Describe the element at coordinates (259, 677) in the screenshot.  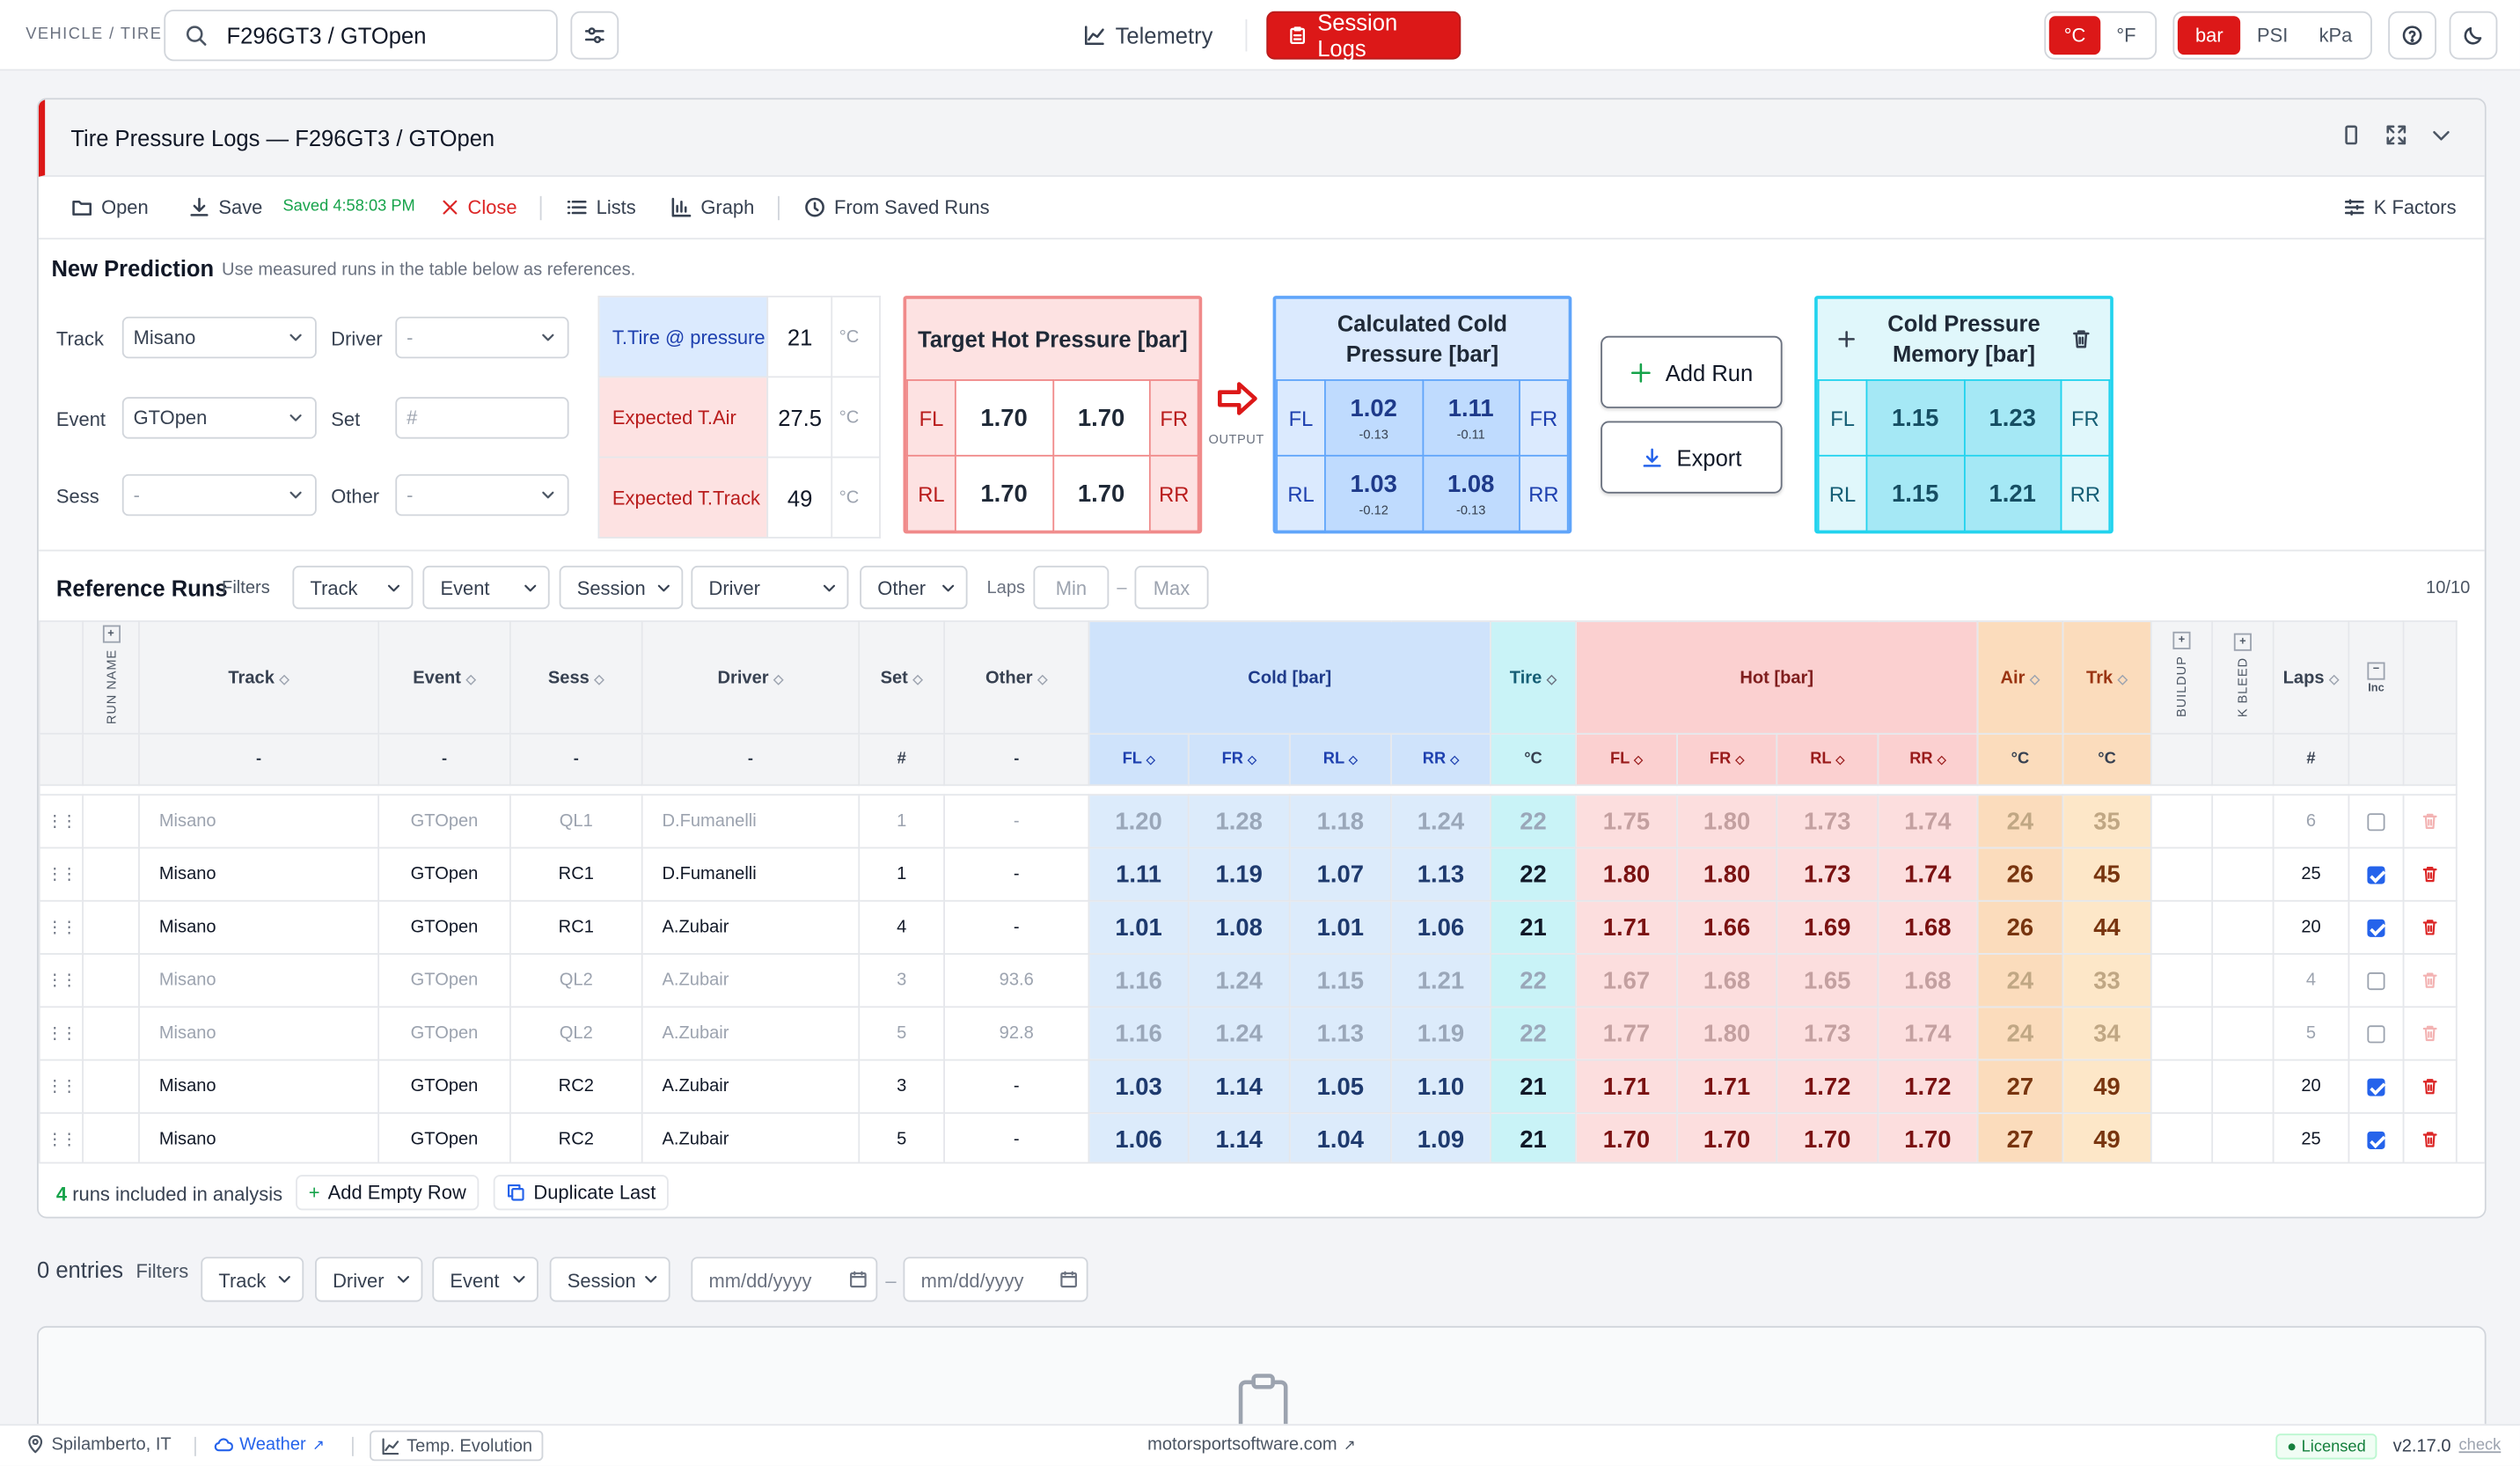
I see `track-header: Track ◇` at that location.